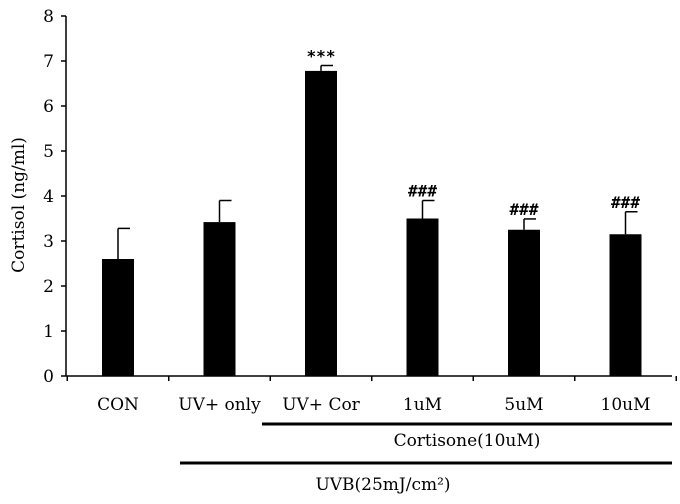 The height and width of the screenshot is (504, 680). What do you see at coordinates (48, 377) in the screenshot?
I see `y-tick-label: 0` at bounding box center [48, 377].